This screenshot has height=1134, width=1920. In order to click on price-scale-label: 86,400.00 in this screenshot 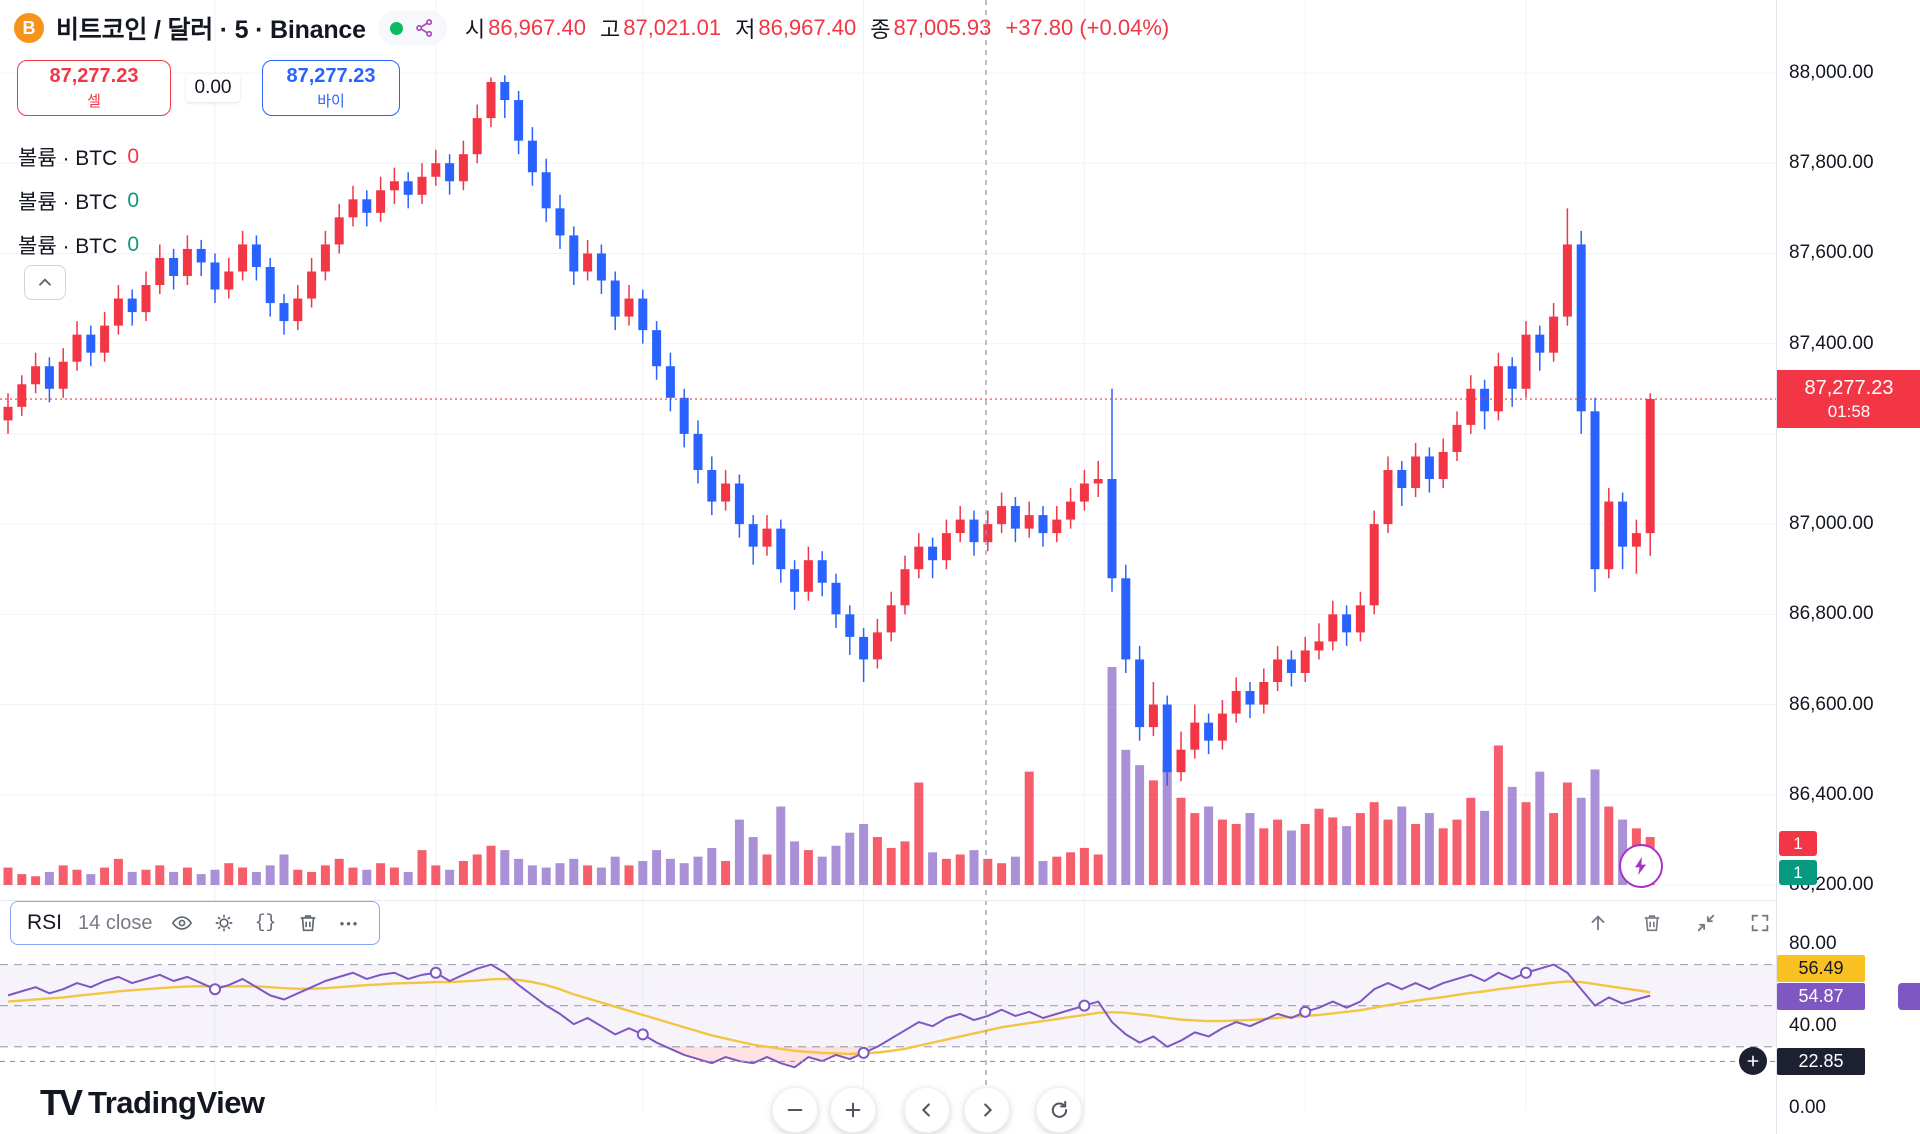, I will do `click(1831, 794)`.